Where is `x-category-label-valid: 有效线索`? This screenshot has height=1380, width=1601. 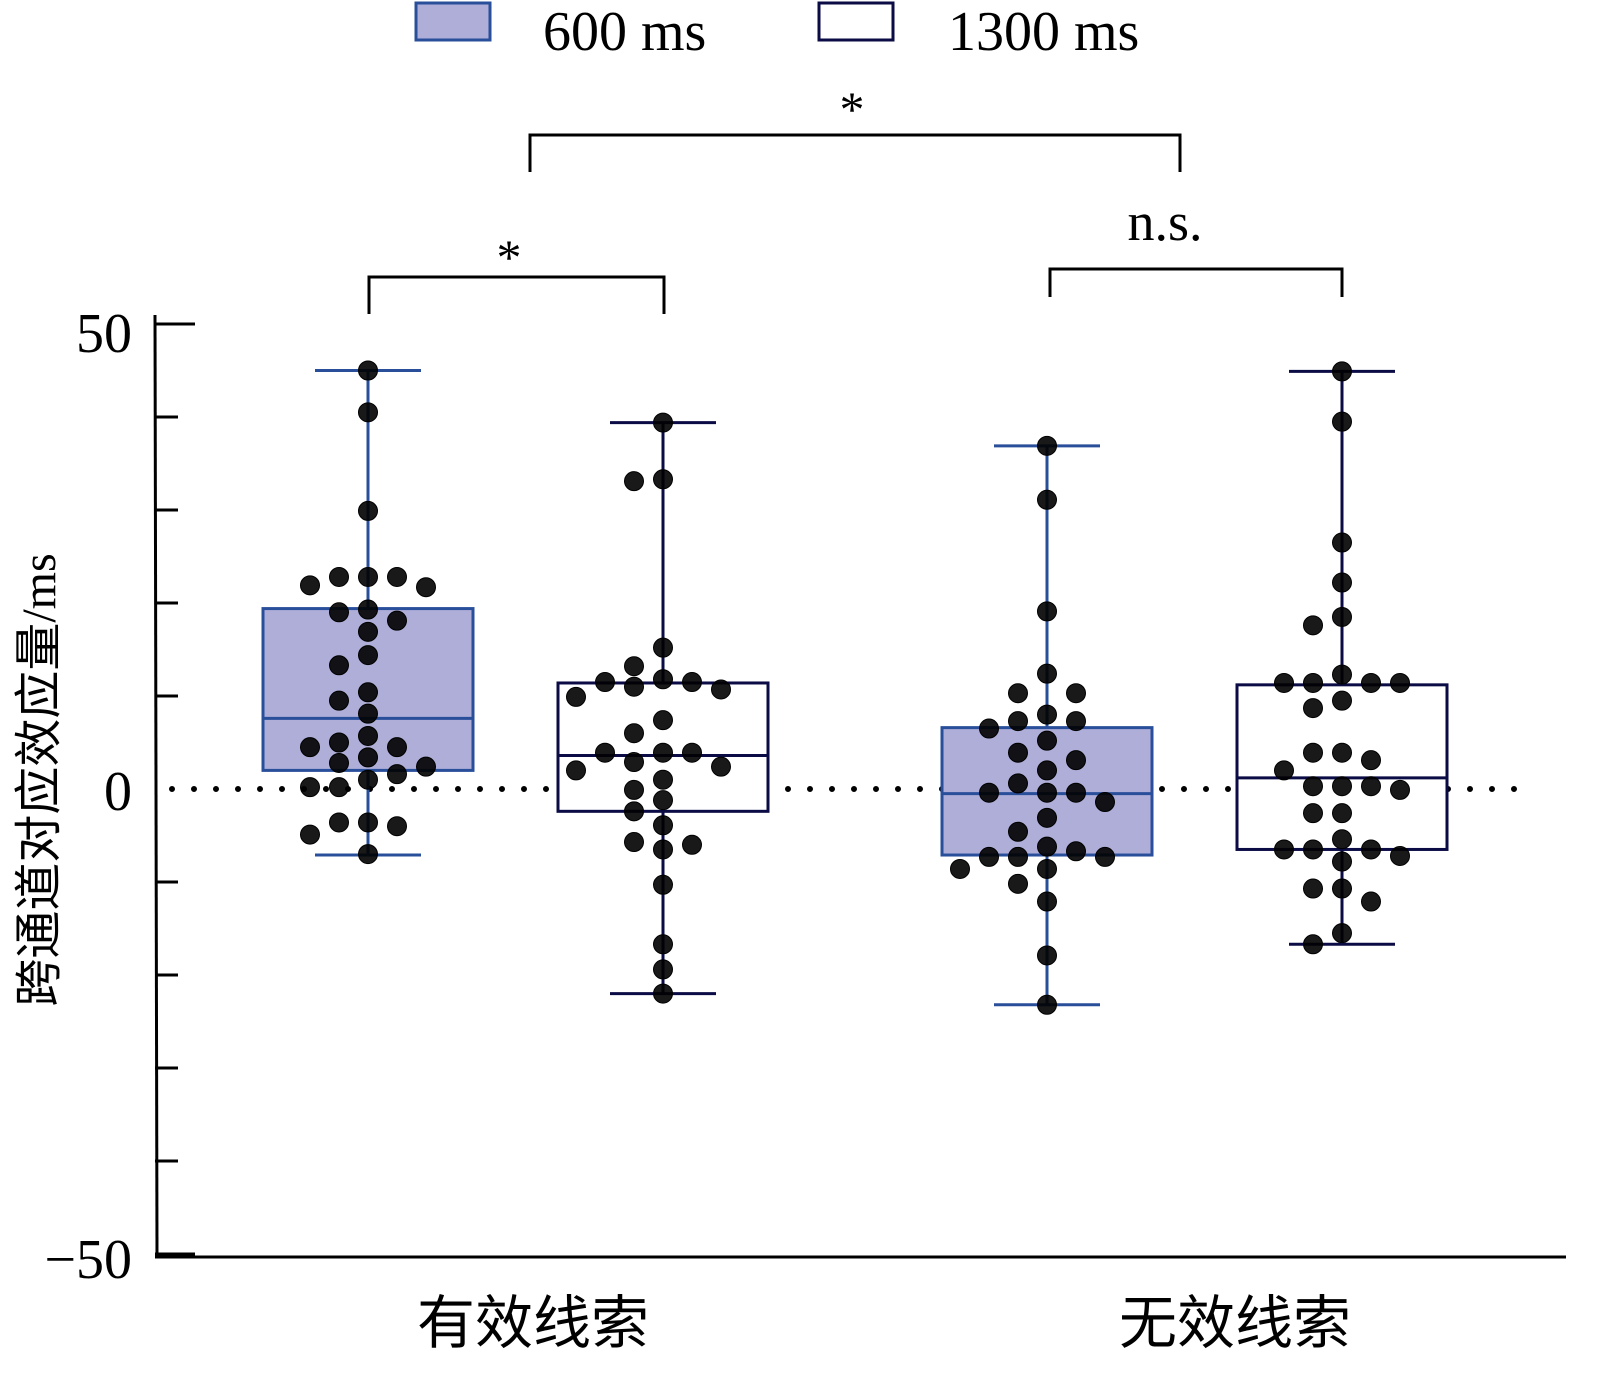
x-category-label-valid: 有效线索 is located at coordinates (533, 1323).